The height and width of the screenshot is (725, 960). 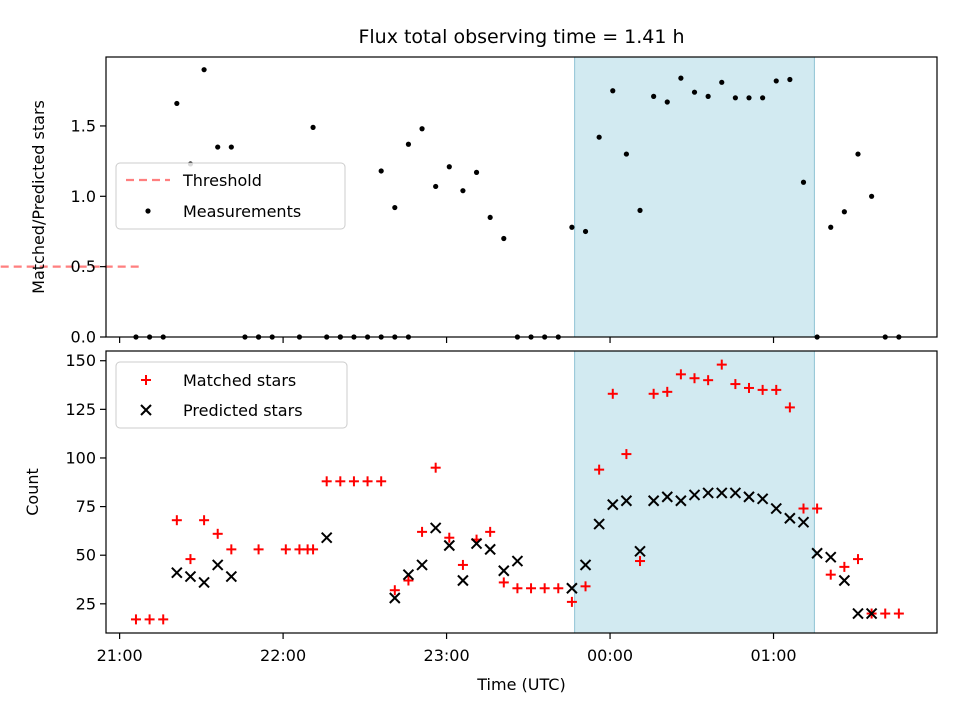 I want to click on bottom-legend: Matched stars Predicted stars, so click(x=231, y=395).